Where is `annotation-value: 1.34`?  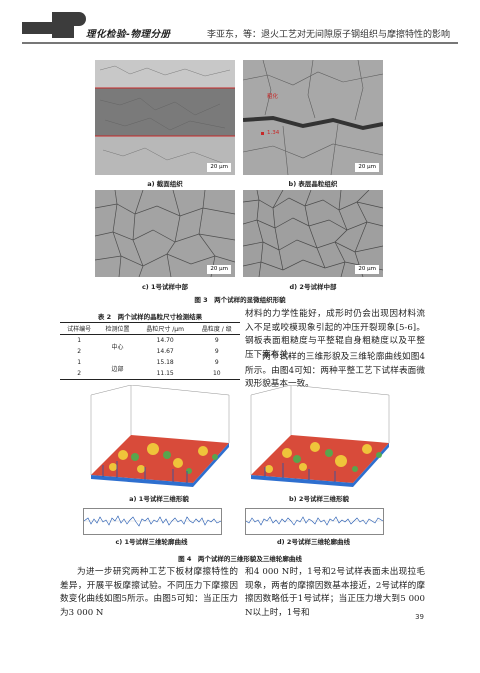
annotation-value: 1.34 is located at coordinates (273, 133).